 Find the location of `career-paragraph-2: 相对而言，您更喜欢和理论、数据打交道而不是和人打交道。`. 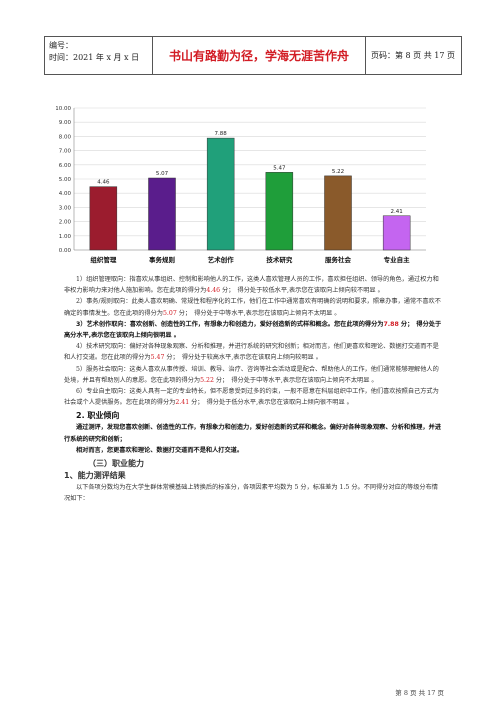

career-paragraph-2: 相对而言，您更喜欢和理论、数据打交道而不是和人打交道。 is located at coordinates (160, 450).